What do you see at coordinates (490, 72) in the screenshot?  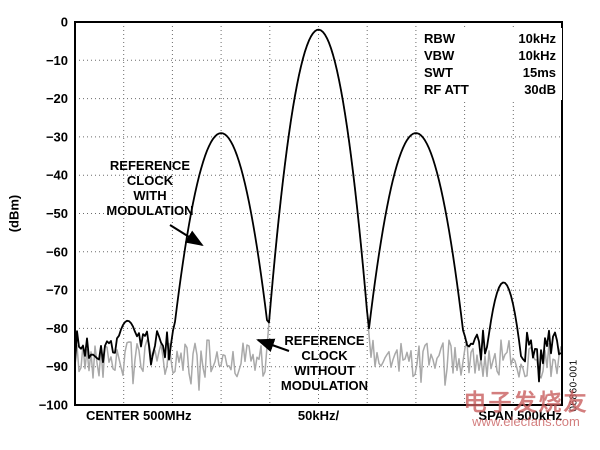 I see `setting-swt: SWT 15ms` at bounding box center [490, 72].